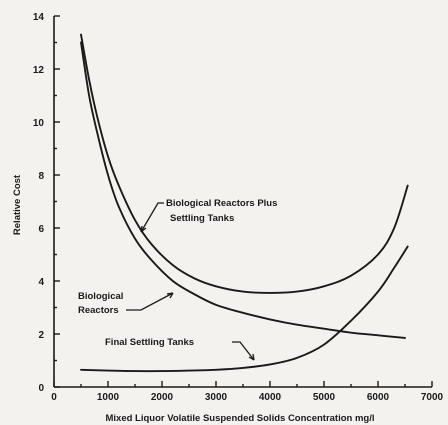  I want to click on y-tick-label: 4, so click(41, 282).